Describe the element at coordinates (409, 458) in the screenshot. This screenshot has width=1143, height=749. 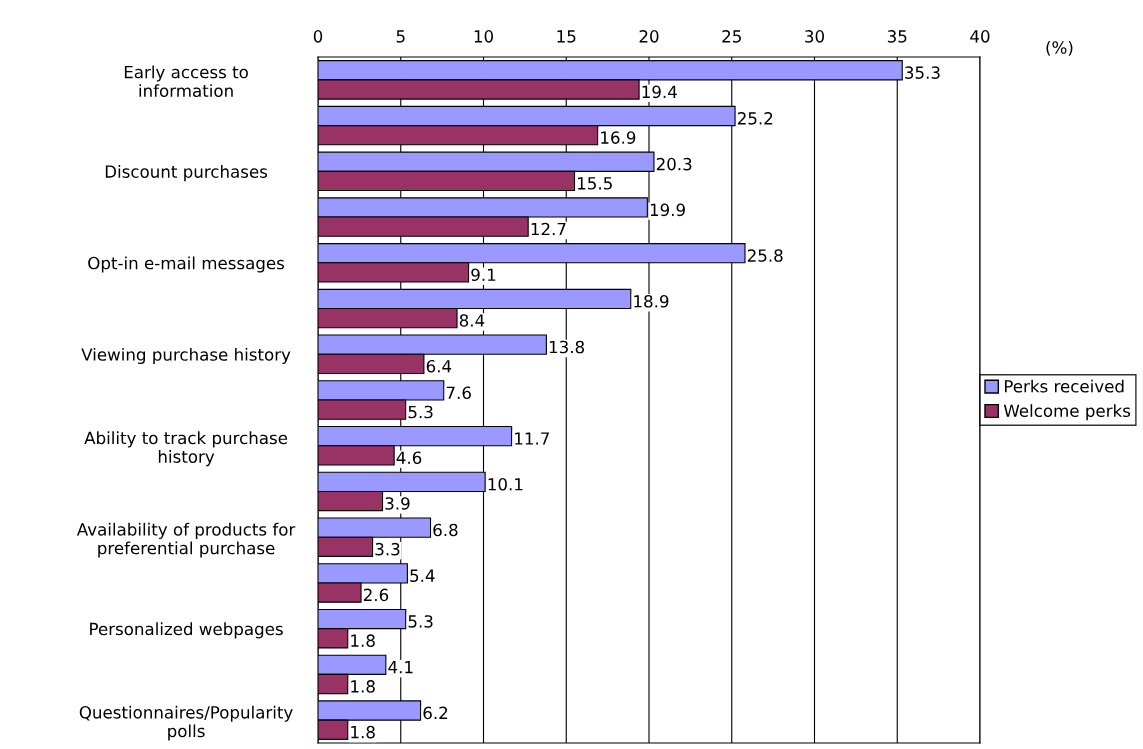
I see `data-label: 4.6` at that location.